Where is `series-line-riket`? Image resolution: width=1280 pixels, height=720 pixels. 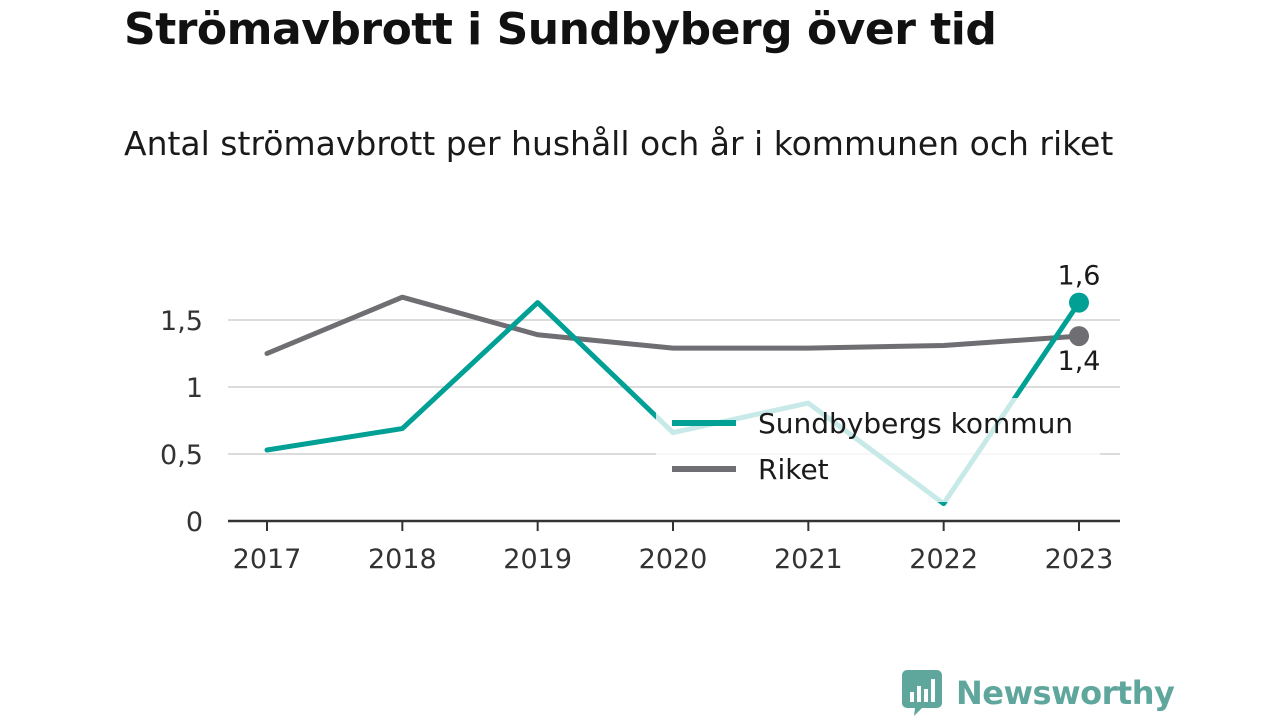
series-line-riket is located at coordinates (673, 325).